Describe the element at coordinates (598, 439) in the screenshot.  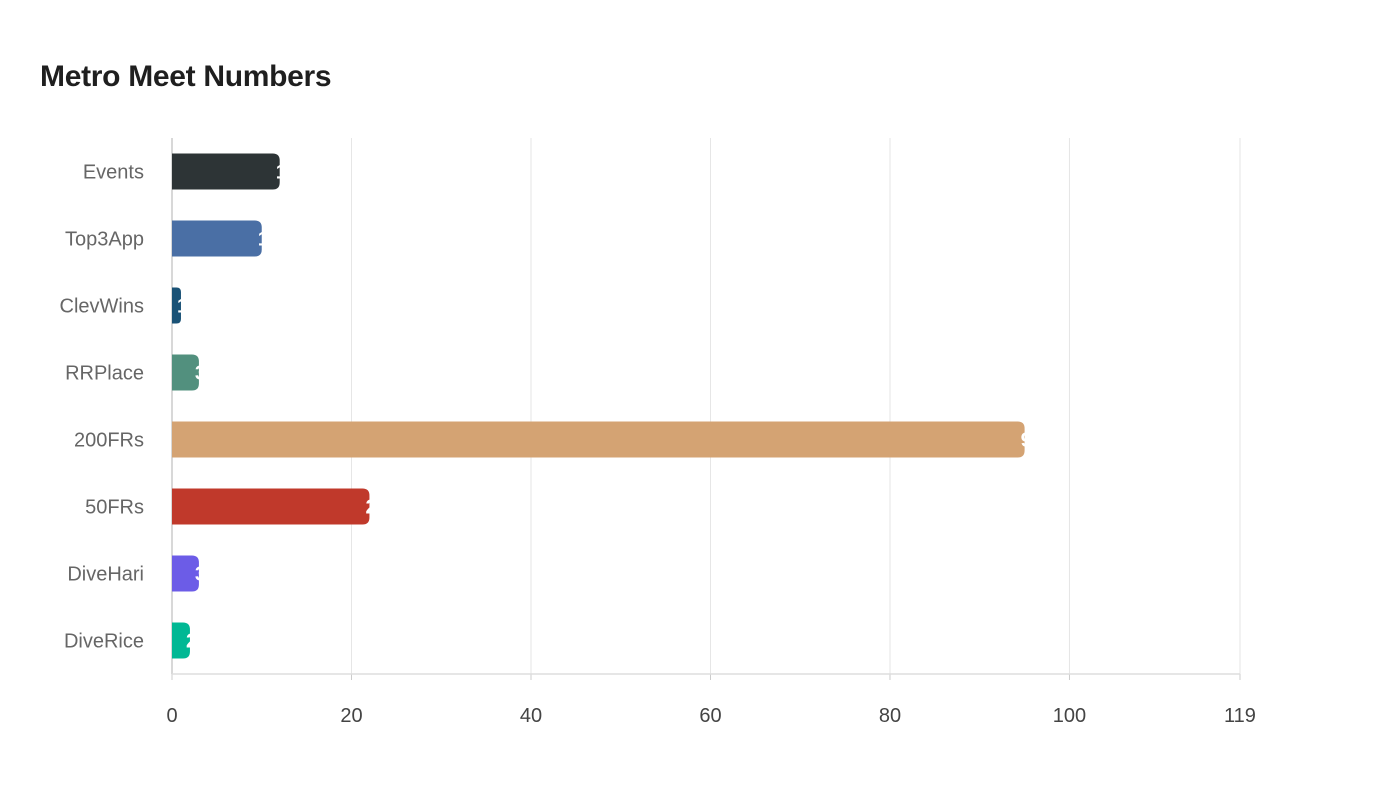
I see `bar-200frs` at that location.